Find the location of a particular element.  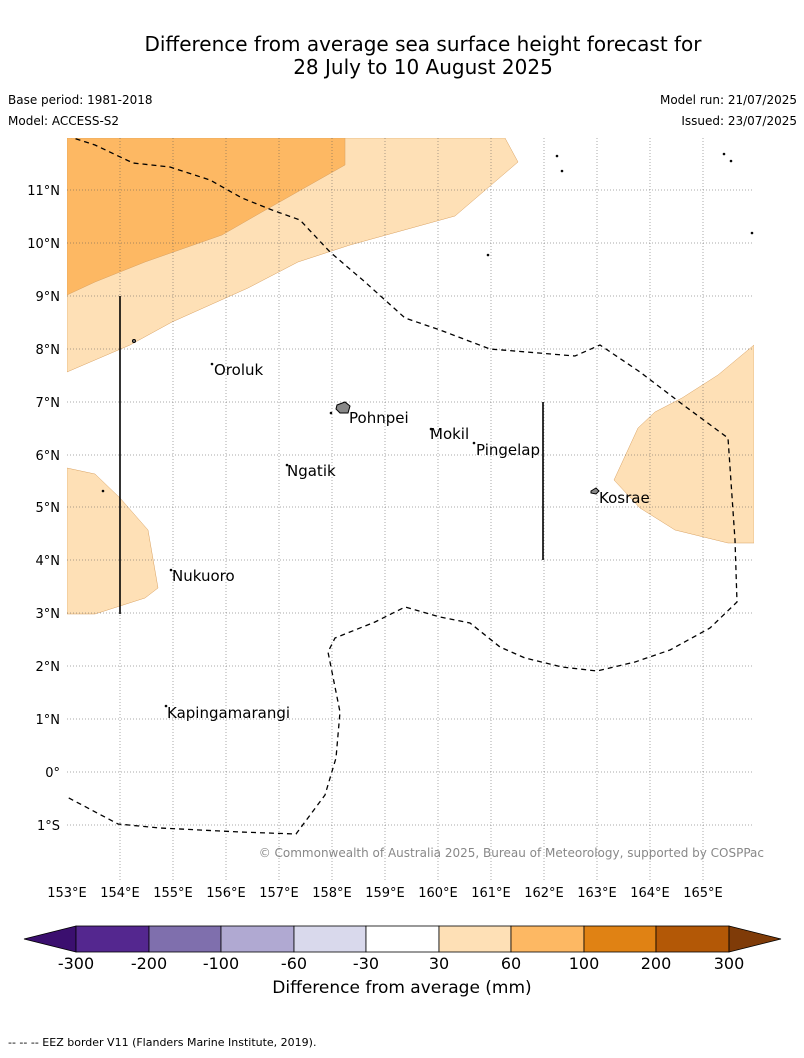

colorbar-tick: 100 is located at coordinates (584, 963).